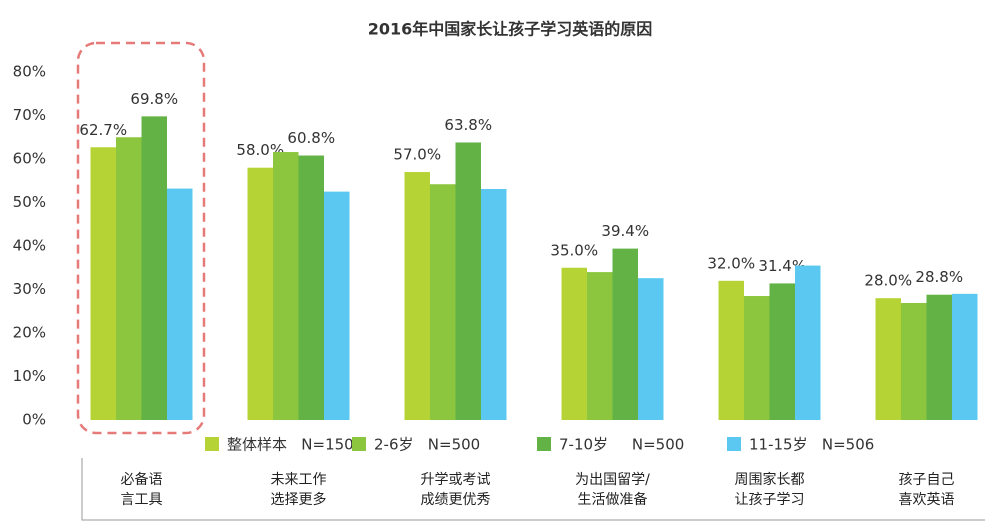 This screenshot has height=527, width=999. I want to click on x-tick-label: 孩子自己 喜欢英语, so click(926, 490).